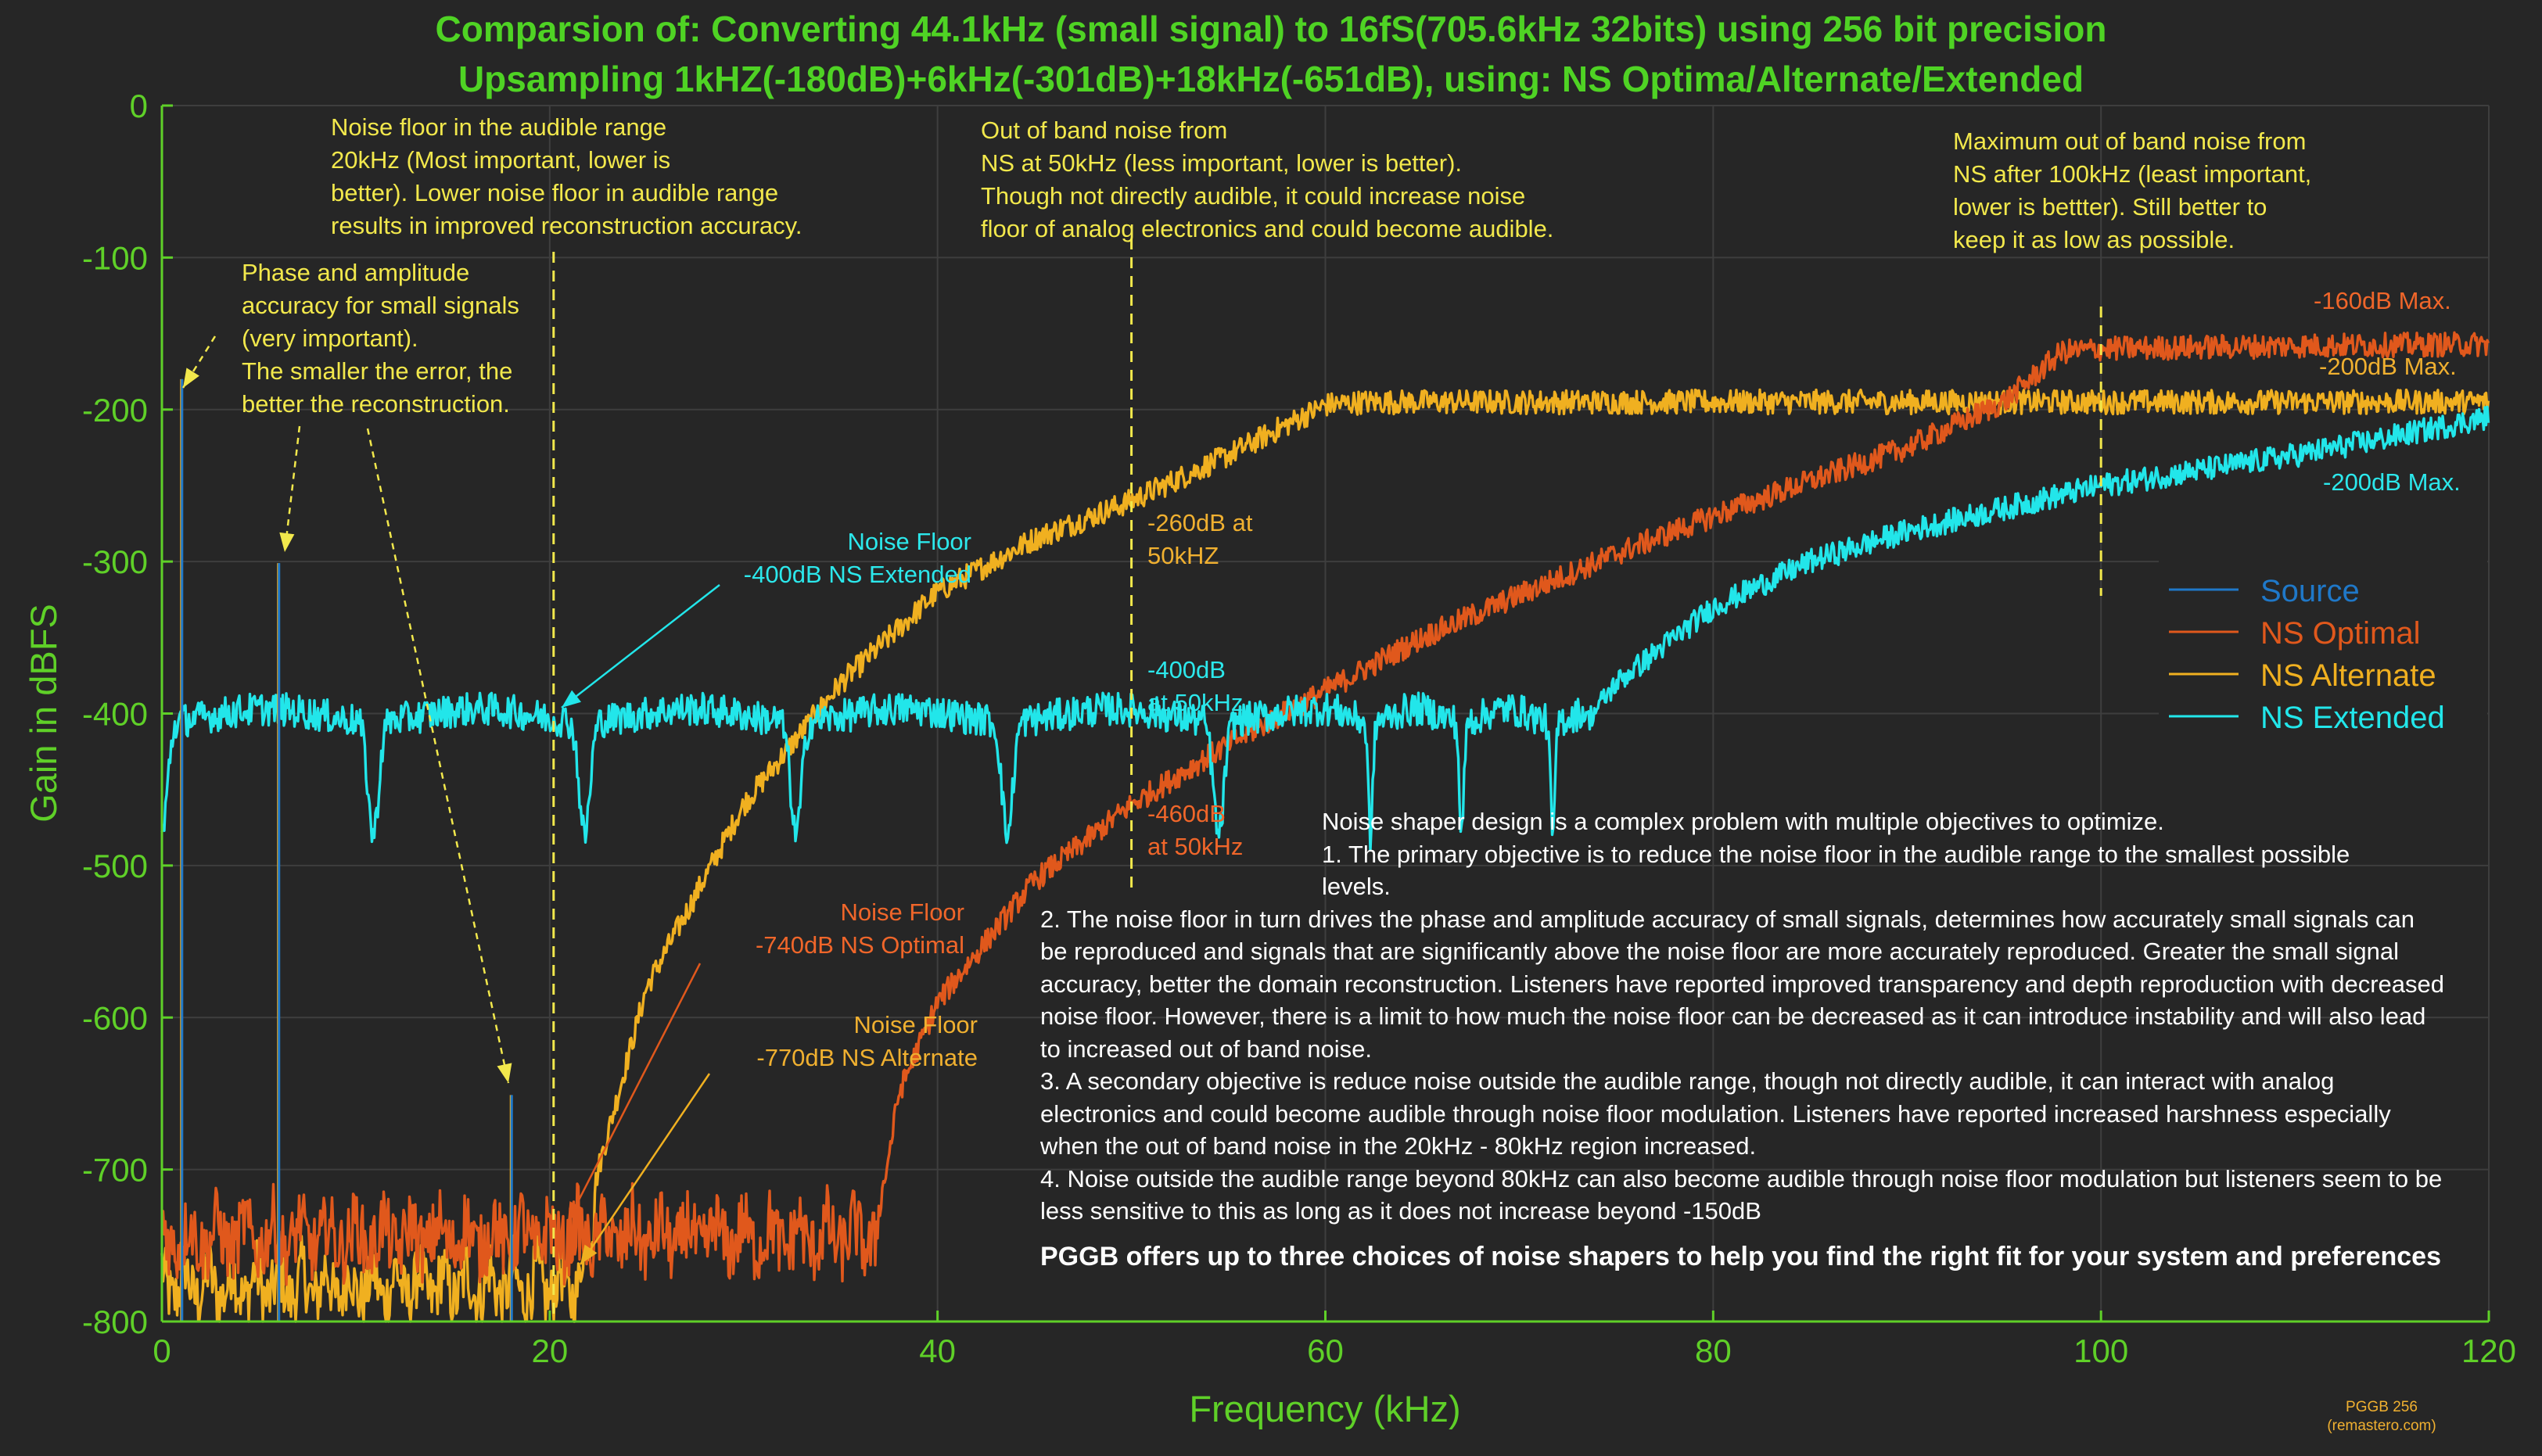  Describe the element at coordinates (2100, 1350) in the screenshot. I see `x-tick-label: 100` at that location.